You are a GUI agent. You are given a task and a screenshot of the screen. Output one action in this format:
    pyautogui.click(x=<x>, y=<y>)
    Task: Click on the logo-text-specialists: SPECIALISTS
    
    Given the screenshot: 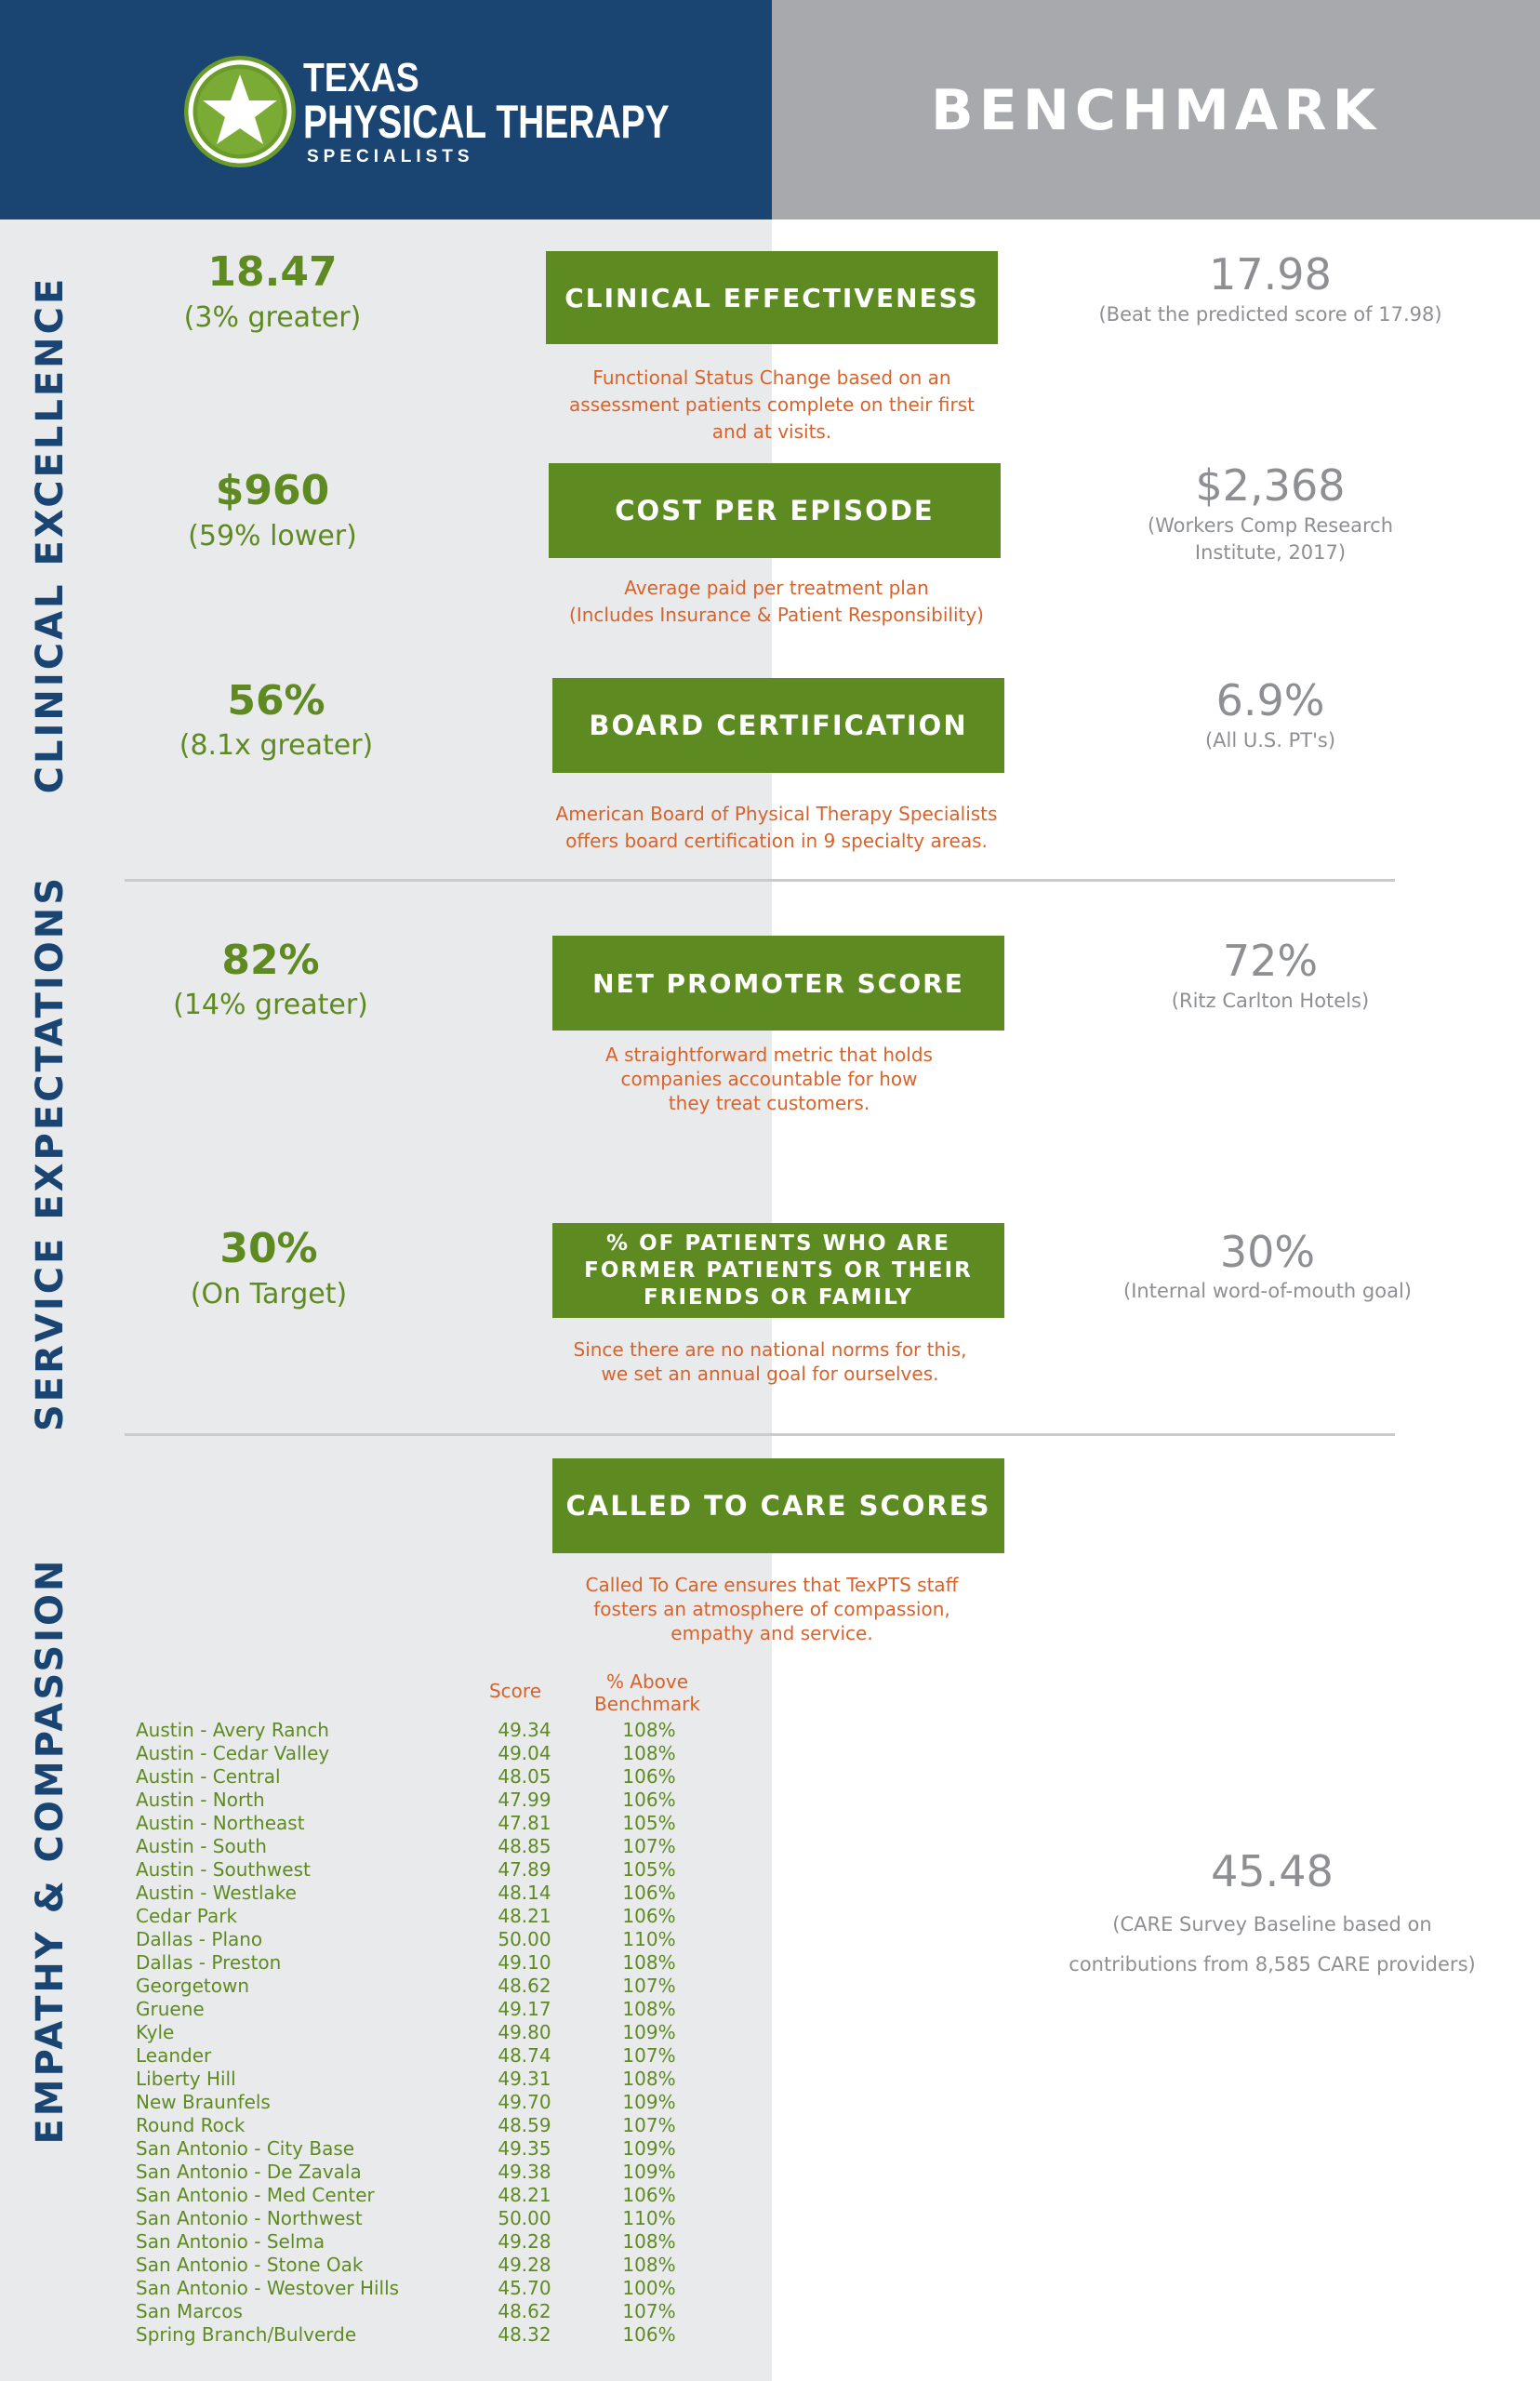 What is the action you would take?
    pyautogui.click(x=390, y=156)
    